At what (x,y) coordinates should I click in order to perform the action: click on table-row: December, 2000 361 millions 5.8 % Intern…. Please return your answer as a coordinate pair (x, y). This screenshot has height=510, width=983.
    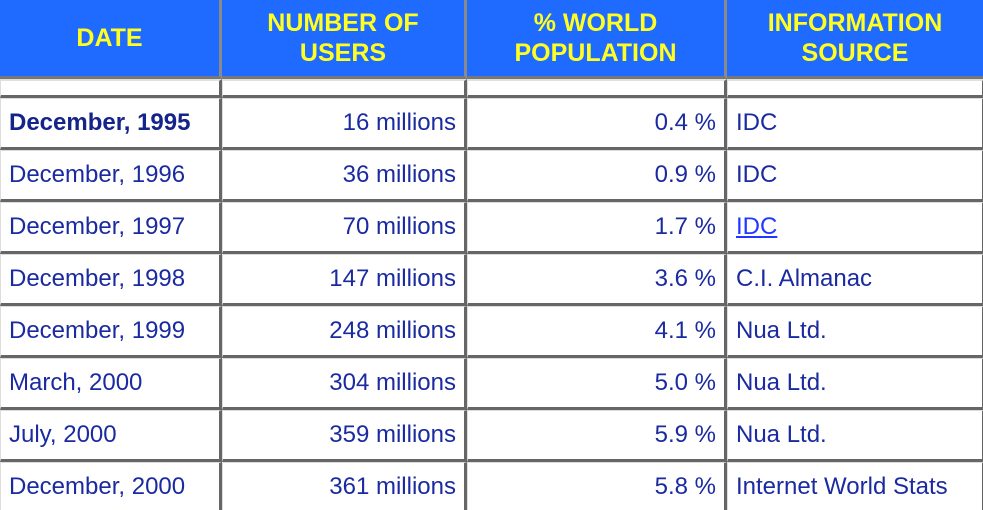
    Looking at the image, I should click on (491, 486).